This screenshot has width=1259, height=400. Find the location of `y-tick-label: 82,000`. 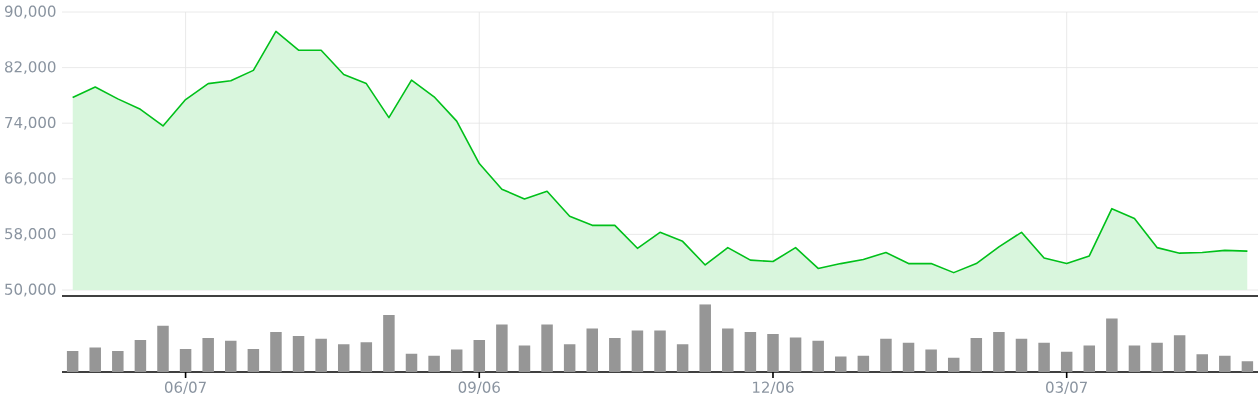

y-tick-label: 82,000 is located at coordinates (30, 68).